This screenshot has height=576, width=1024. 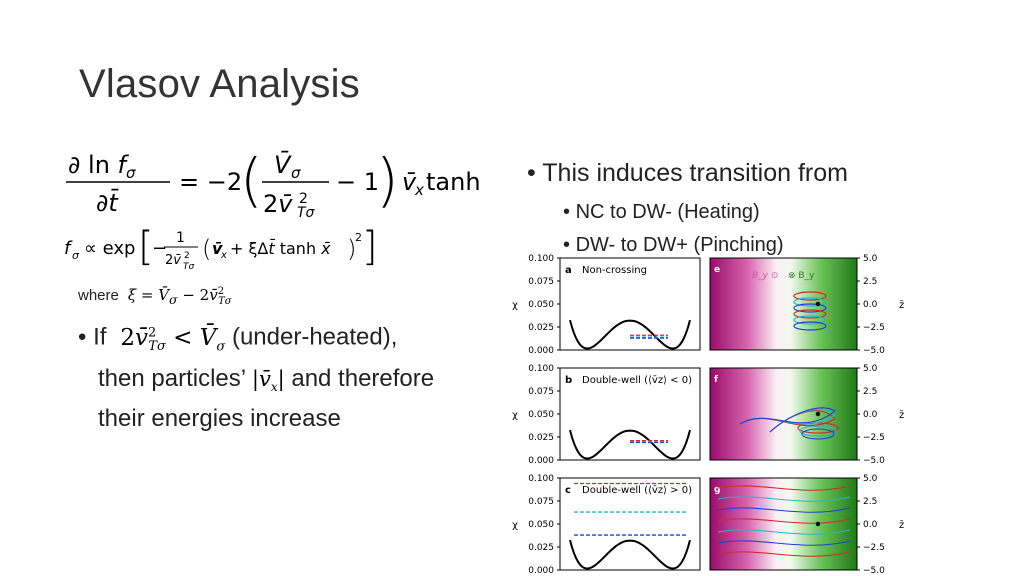 I want to click on svg-text: ∂ ln fσ, so click(x=102, y=166).